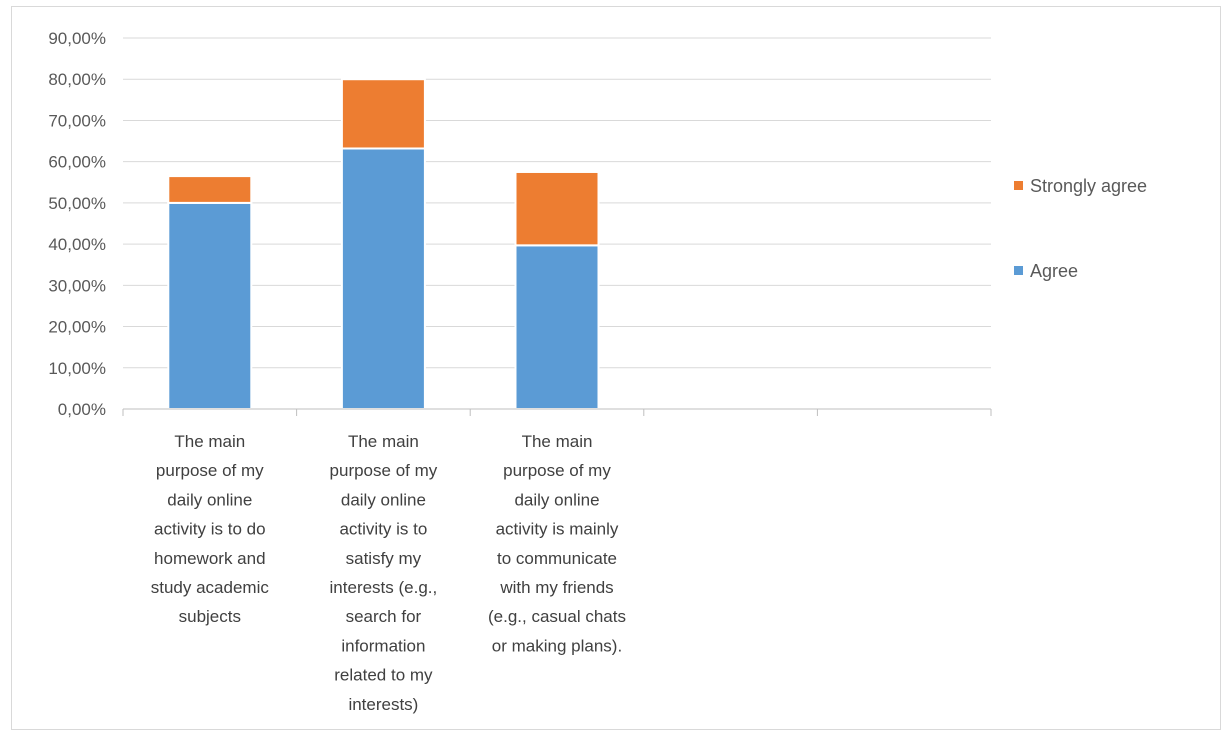  I want to click on legend-label-agree: Agree, so click(1054, 271).